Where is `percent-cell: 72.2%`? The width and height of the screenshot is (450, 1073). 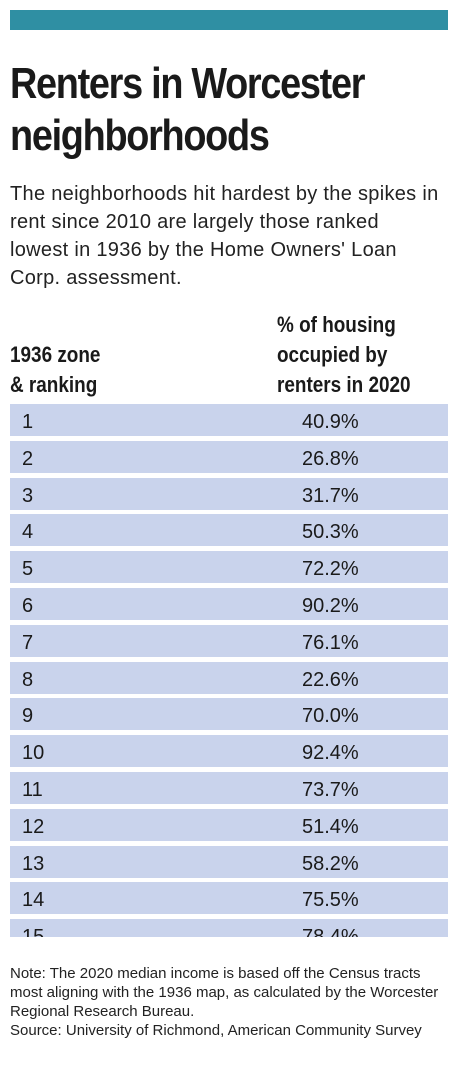 percent-cell: 72.2% is located at coordinates (330, 569).